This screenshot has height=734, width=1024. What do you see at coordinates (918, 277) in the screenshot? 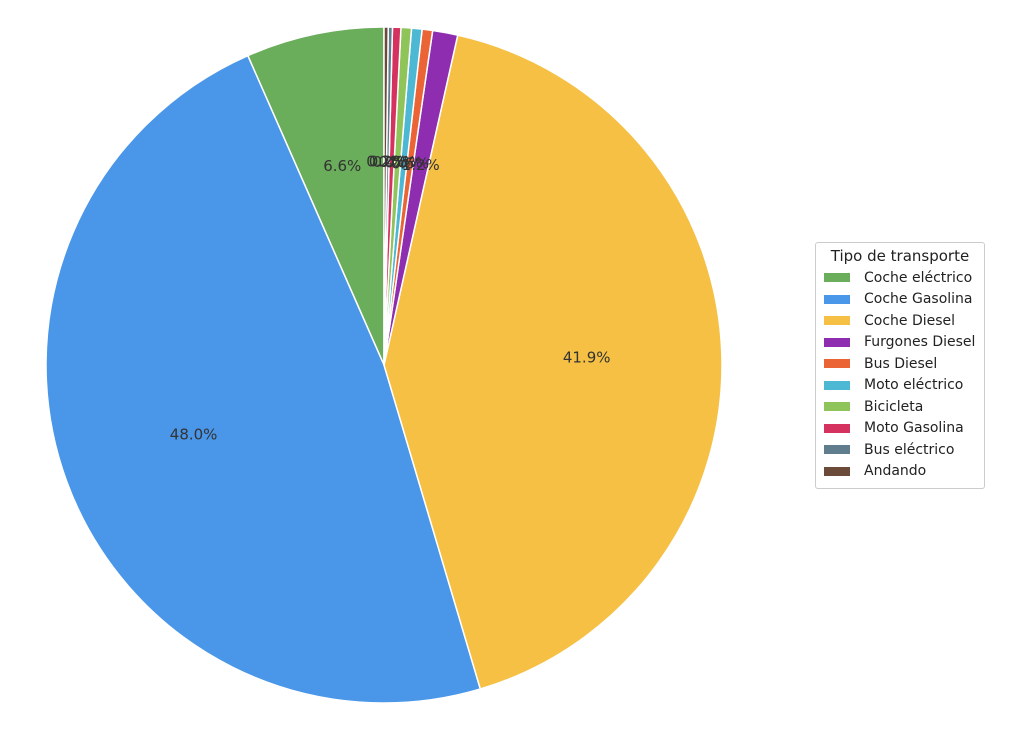
I see `legend-label: Coche eléctrico` at bounding box center [918, 277].